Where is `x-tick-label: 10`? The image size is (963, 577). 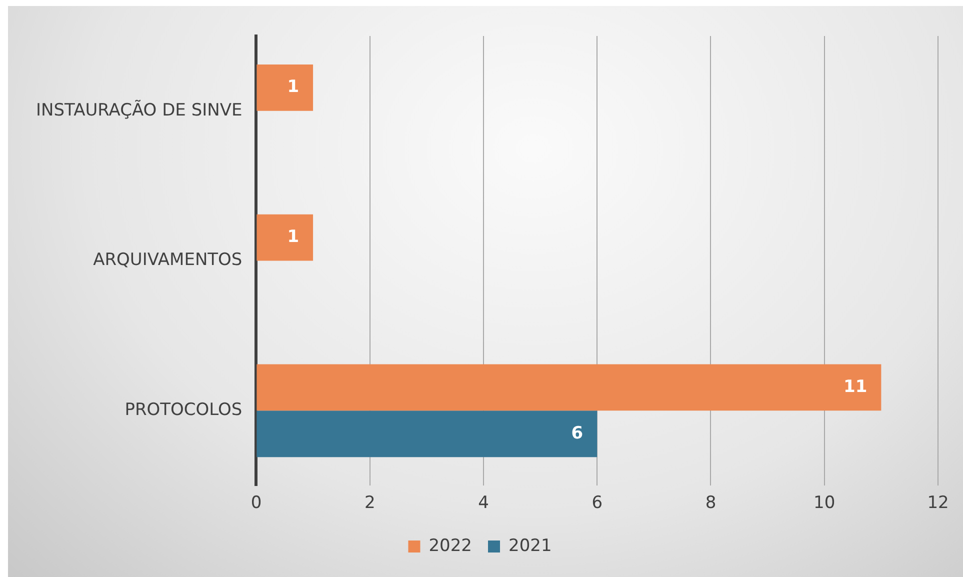 x-tick-label: 10 is located at coordinates (825, 503).